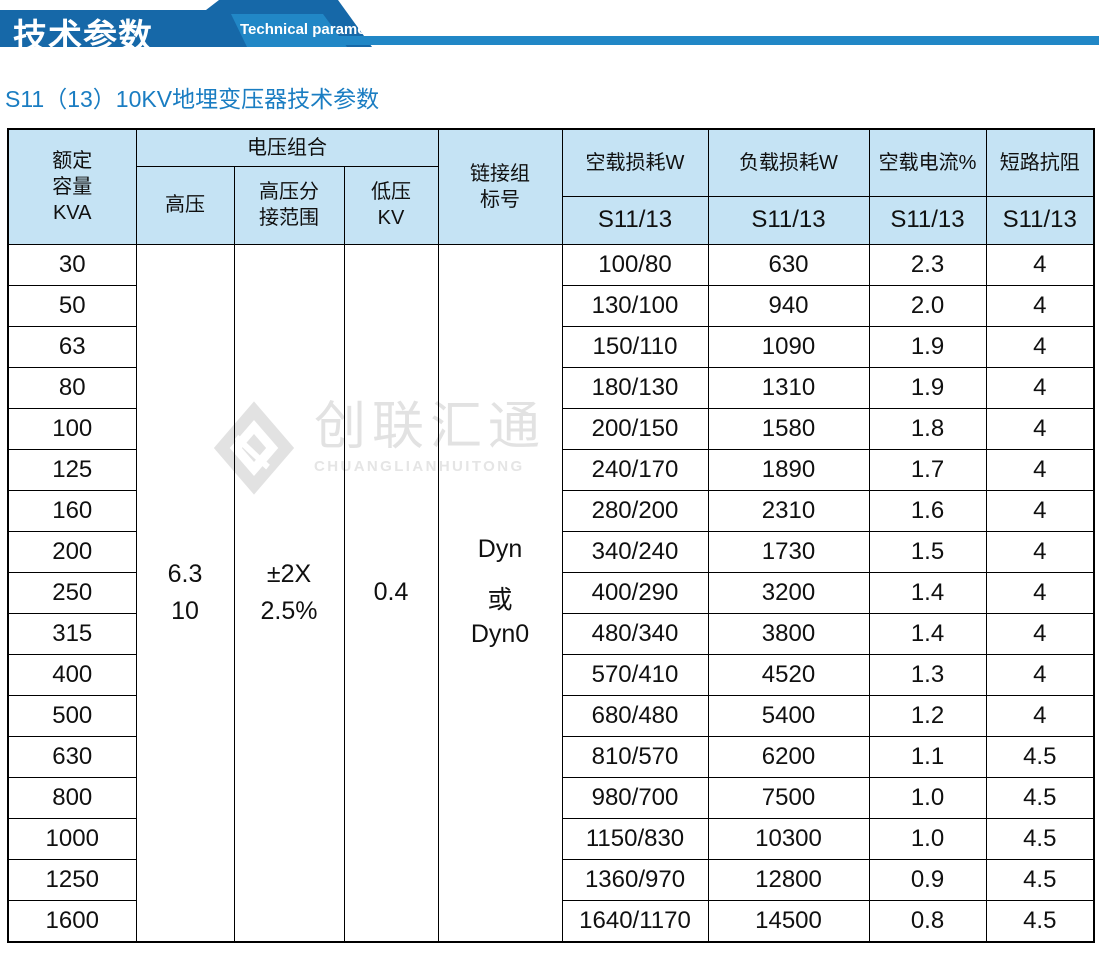  I want to click on cell-load-loss: 630, so click(788, 264).